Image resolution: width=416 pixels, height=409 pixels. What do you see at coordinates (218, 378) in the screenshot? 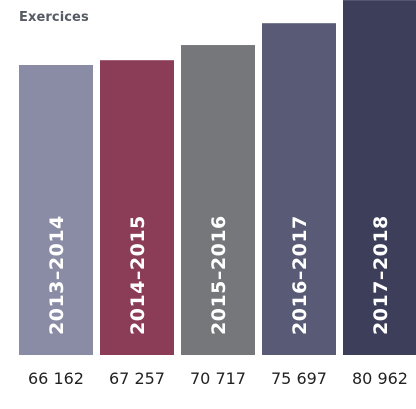
I see `bar-value-label: 70 717` at bounding box center [218, 378].